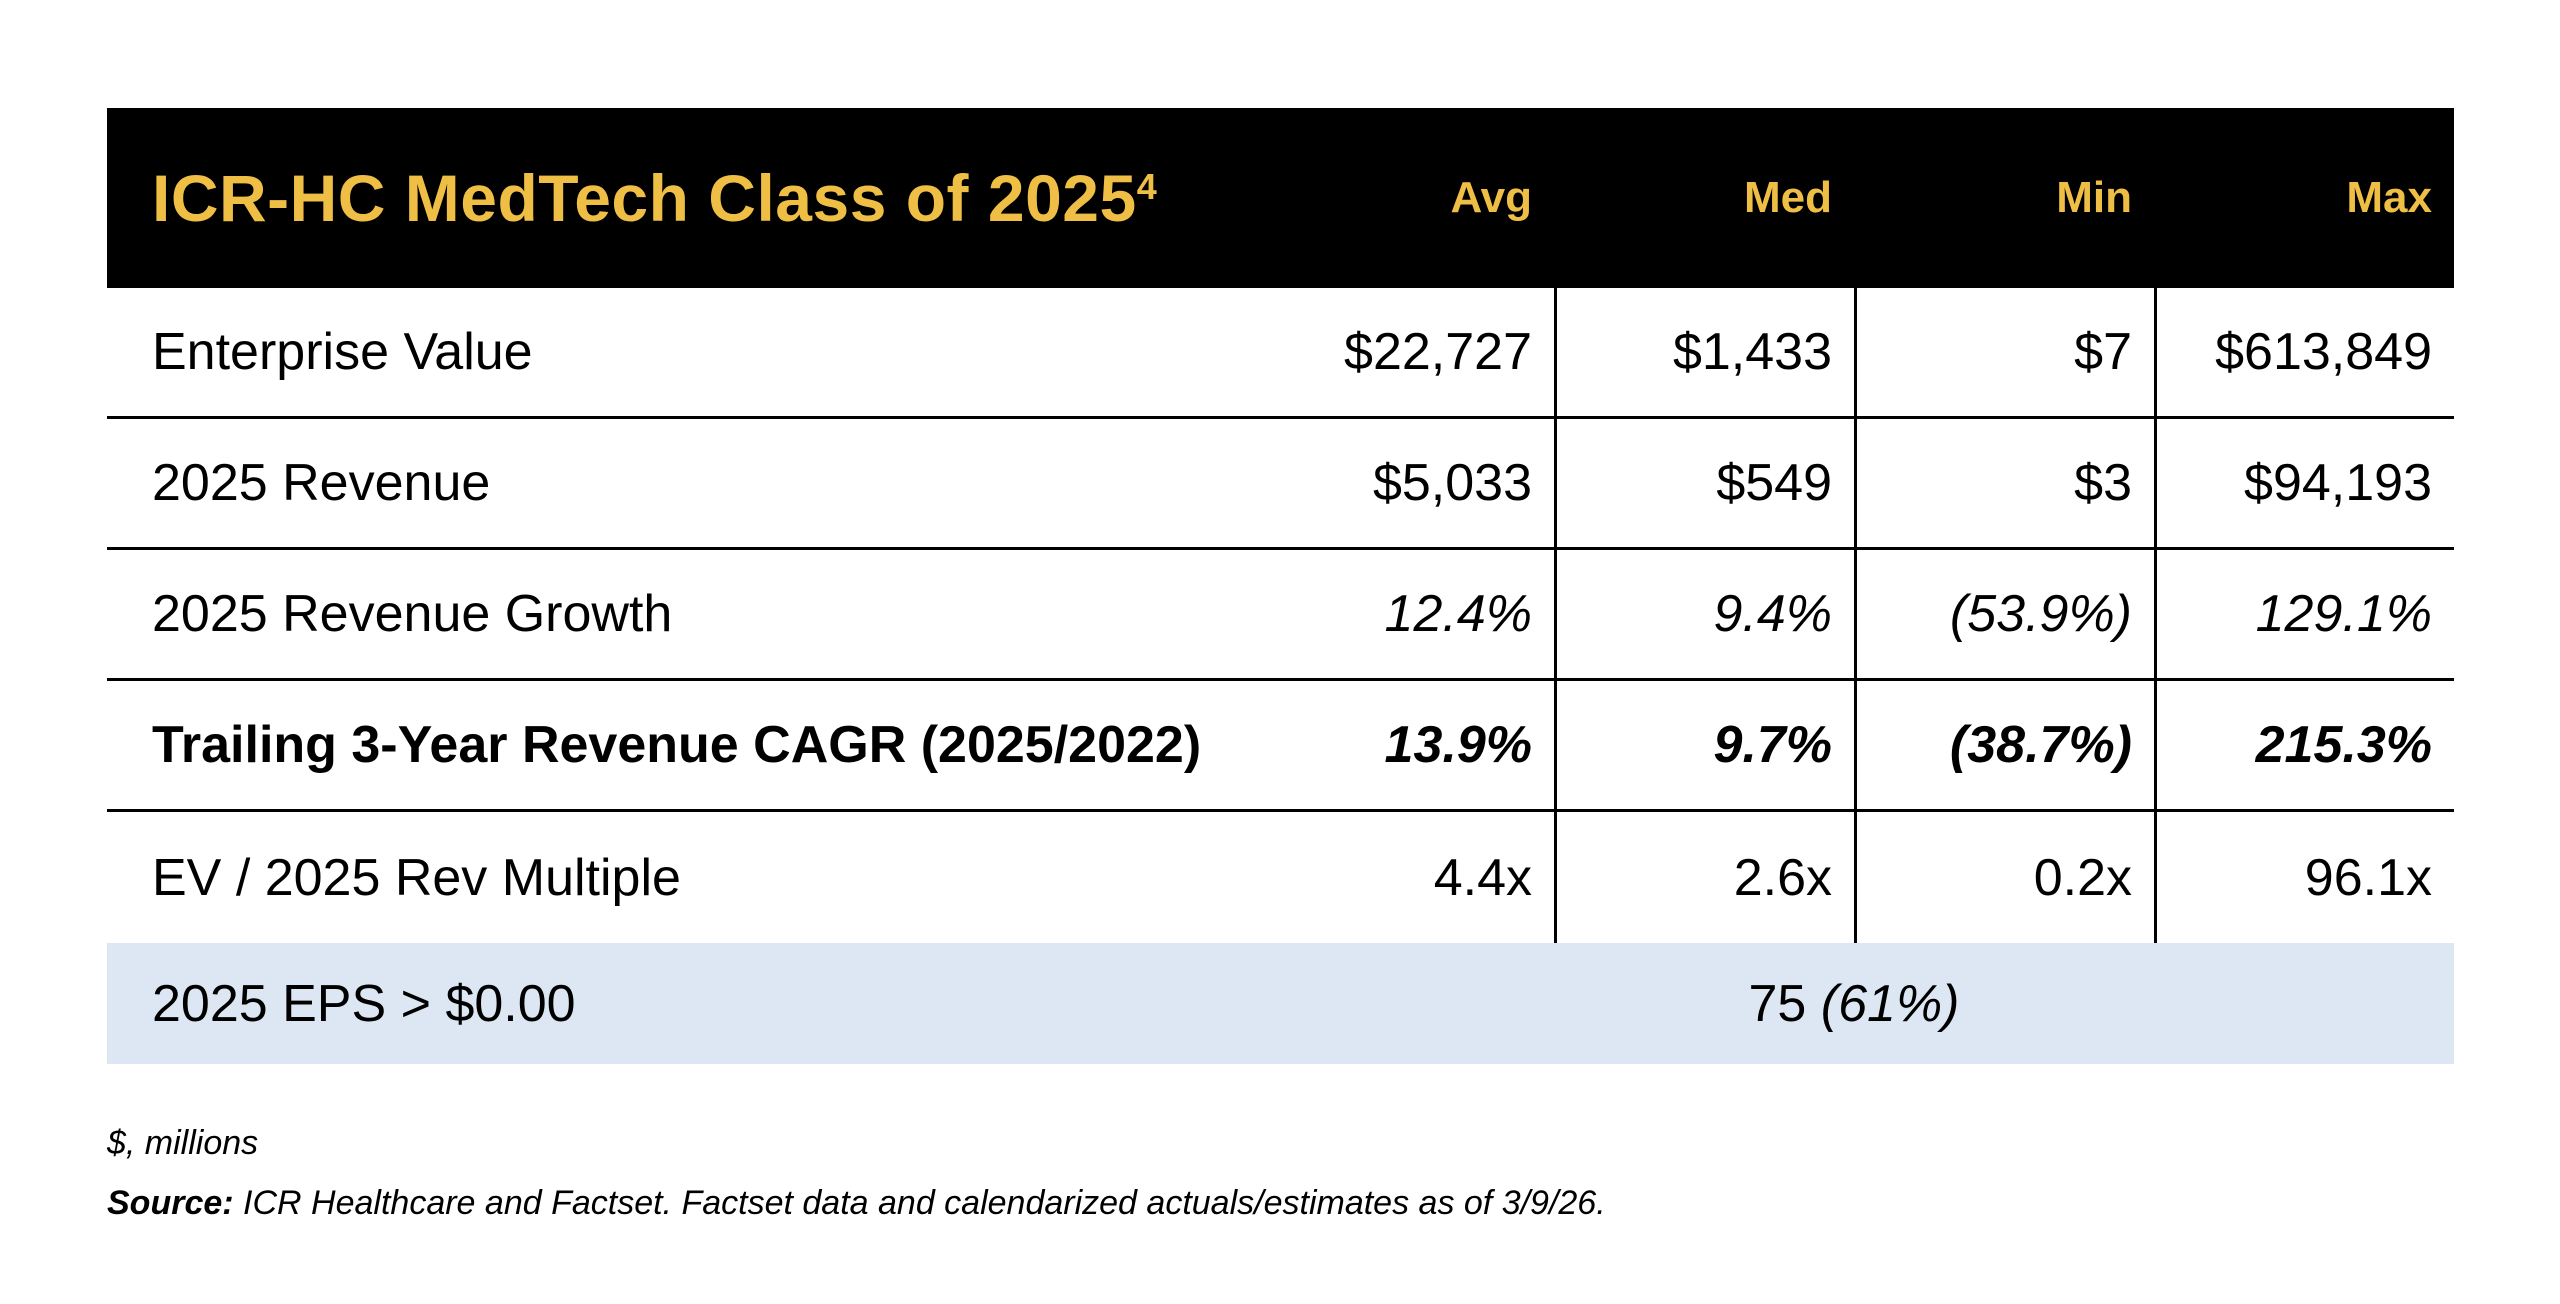  I want to click on cell-max: 129.1%, so click(2304, 614).